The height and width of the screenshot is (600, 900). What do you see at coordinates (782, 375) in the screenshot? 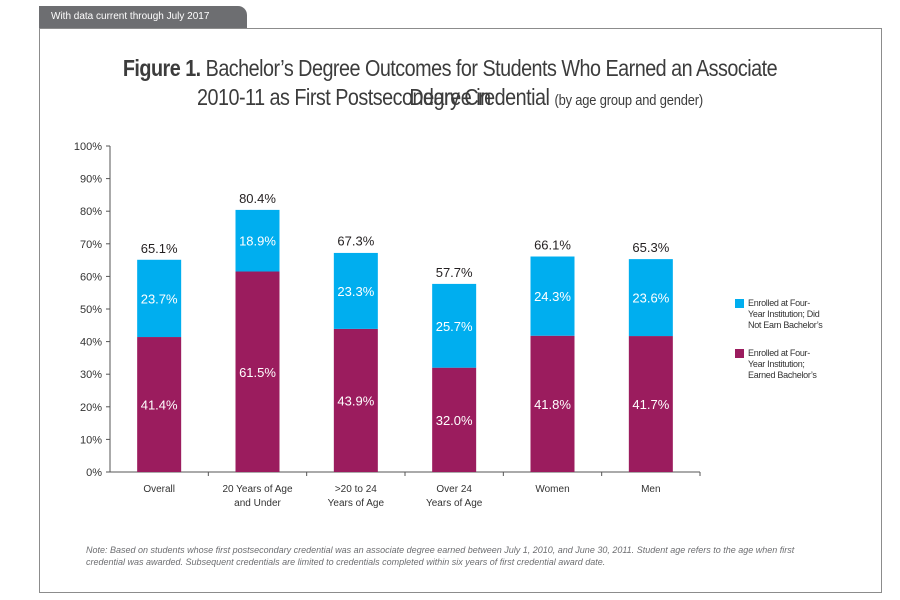
I see `legend-line: Earned Bachelor’s` at bounding box center [782, 375].